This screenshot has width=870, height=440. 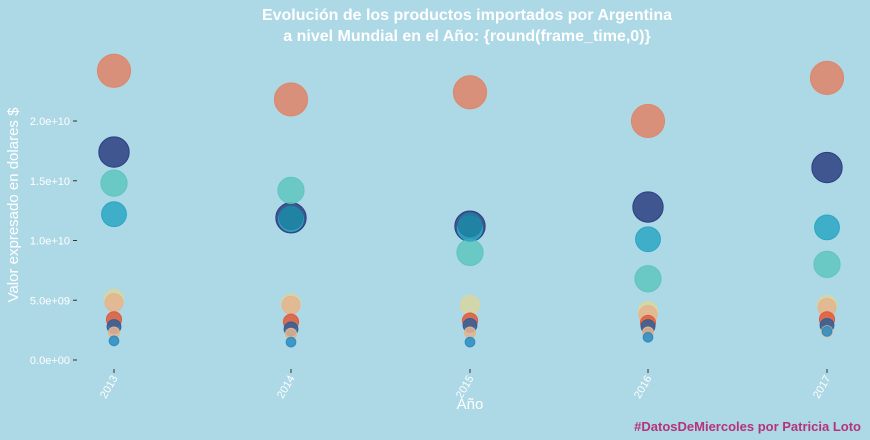 I want to click on y-tick-label: 5.0e+09, so click(x=50, y=301).